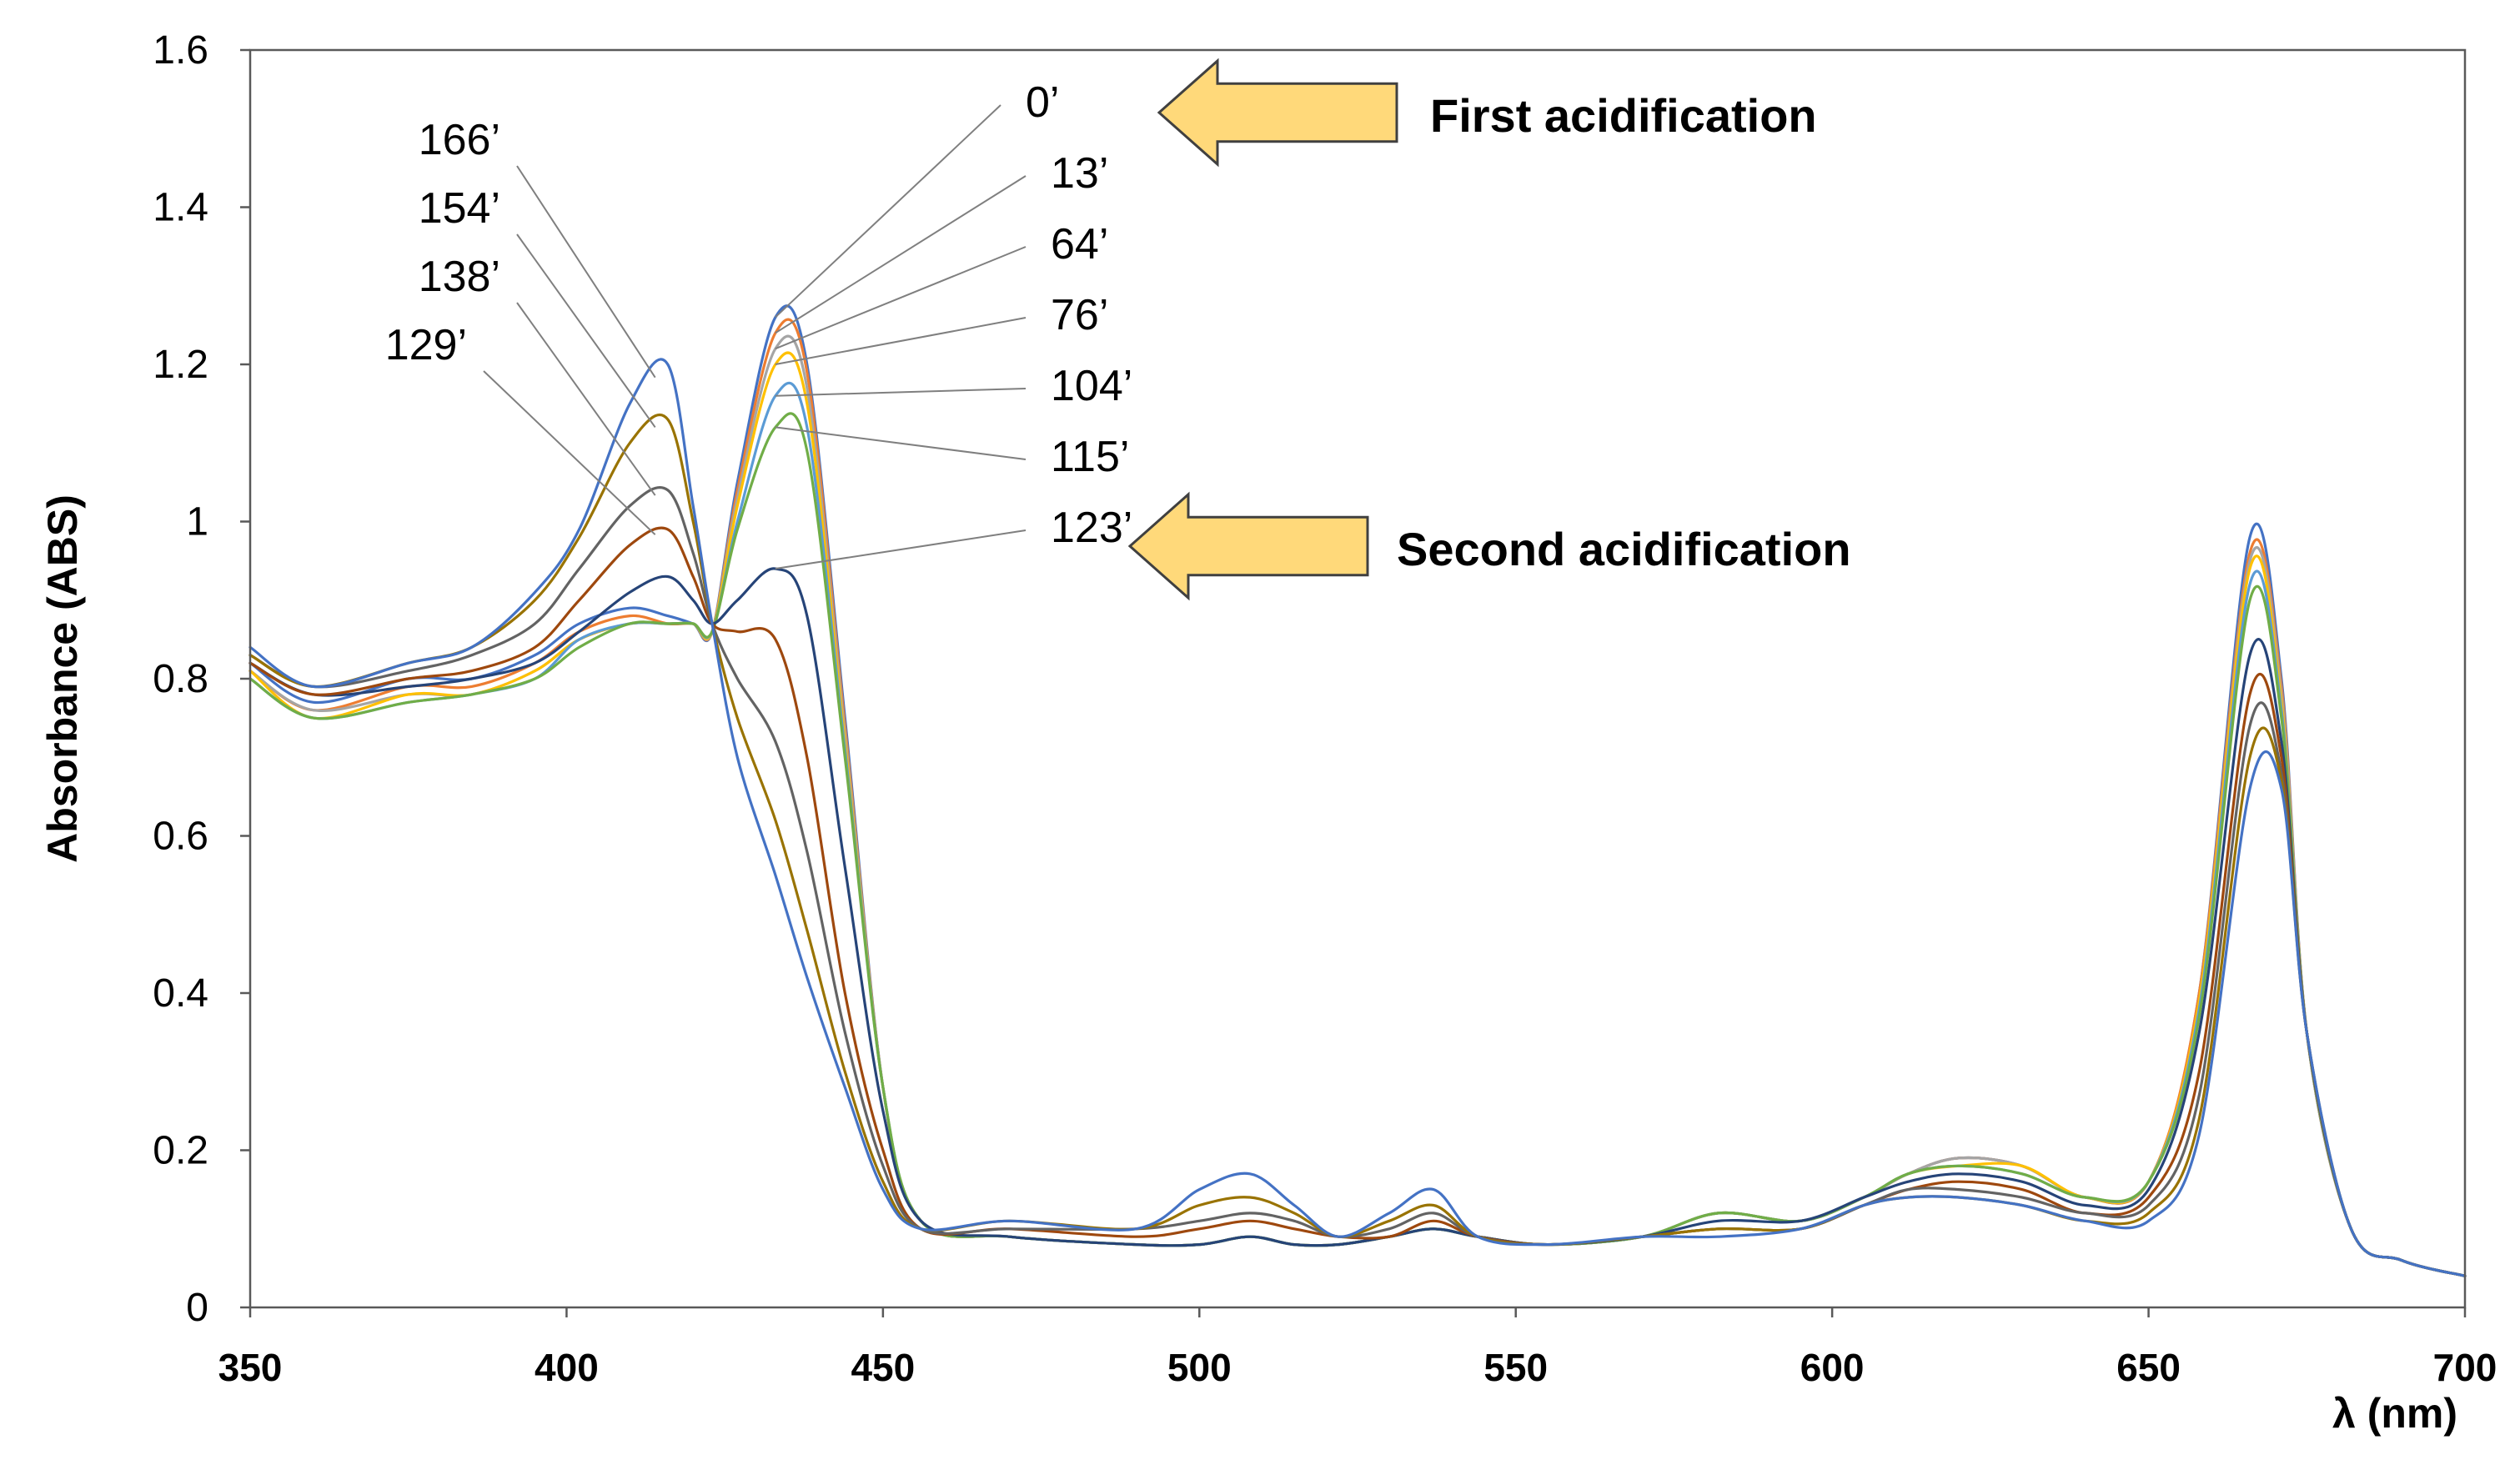 The image size is (2520, 1460). What do you see at coordinates (250, 1367) in the screenshot?
I see `x-tick-label-0: 350` at bounding box center [250, 1367].